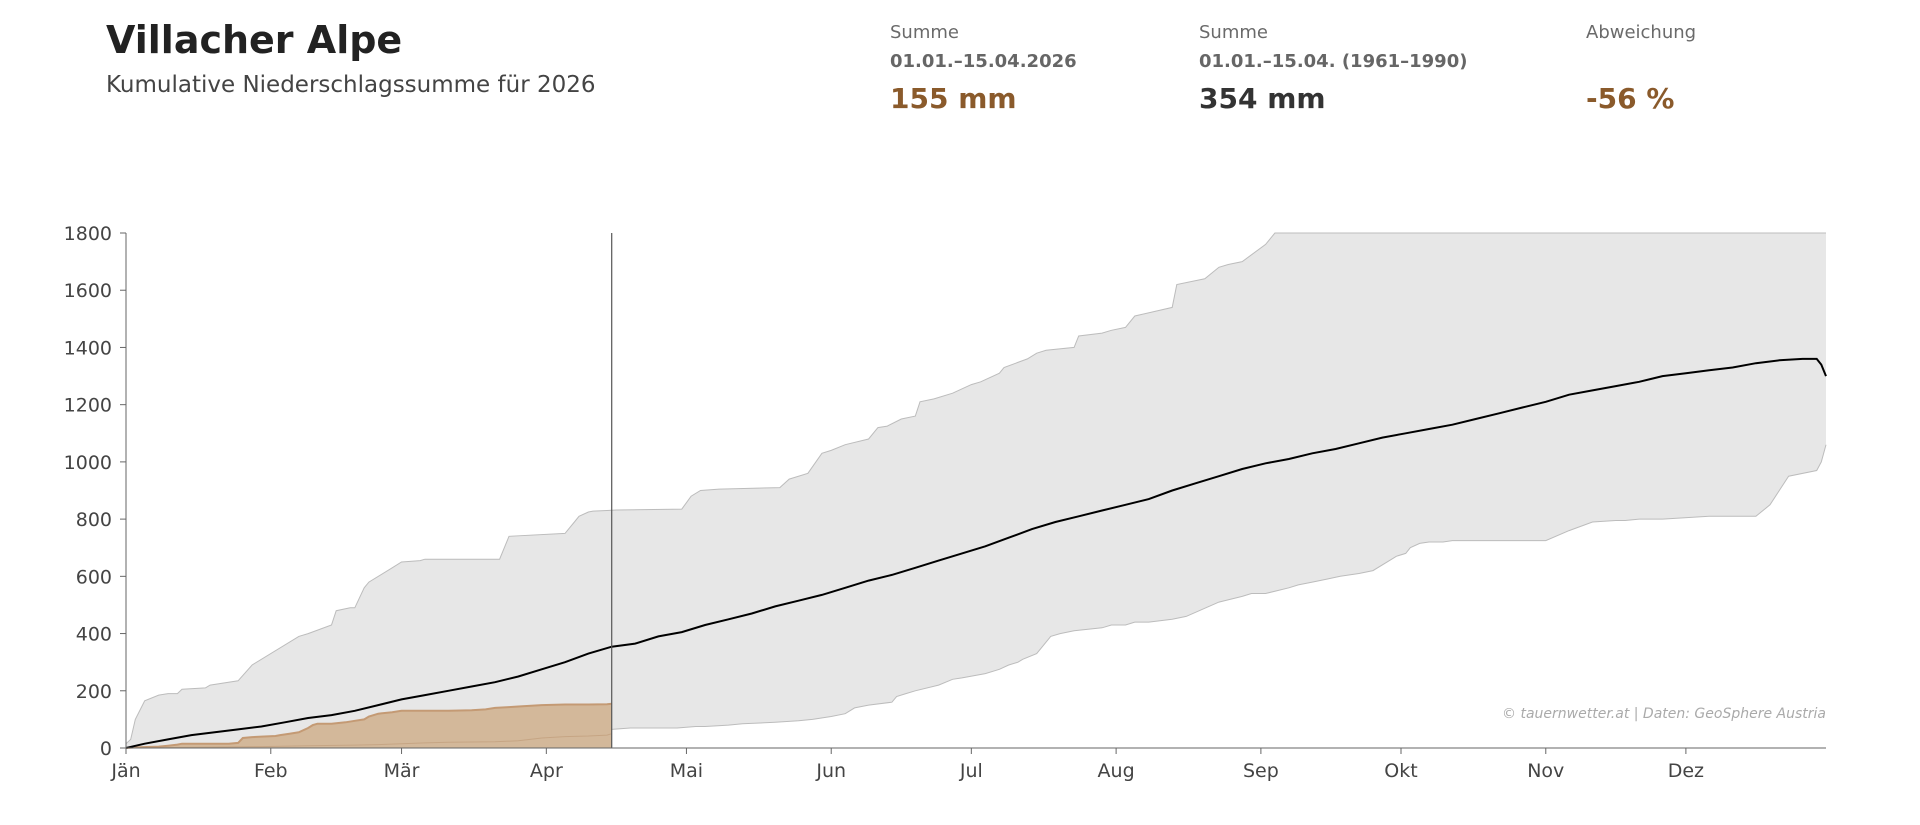 This screenshot has height=825, width=1920. Describe the element at coordinates (1686, 771) in the screenshot. I see `x-tick-label: Dez` at that location.